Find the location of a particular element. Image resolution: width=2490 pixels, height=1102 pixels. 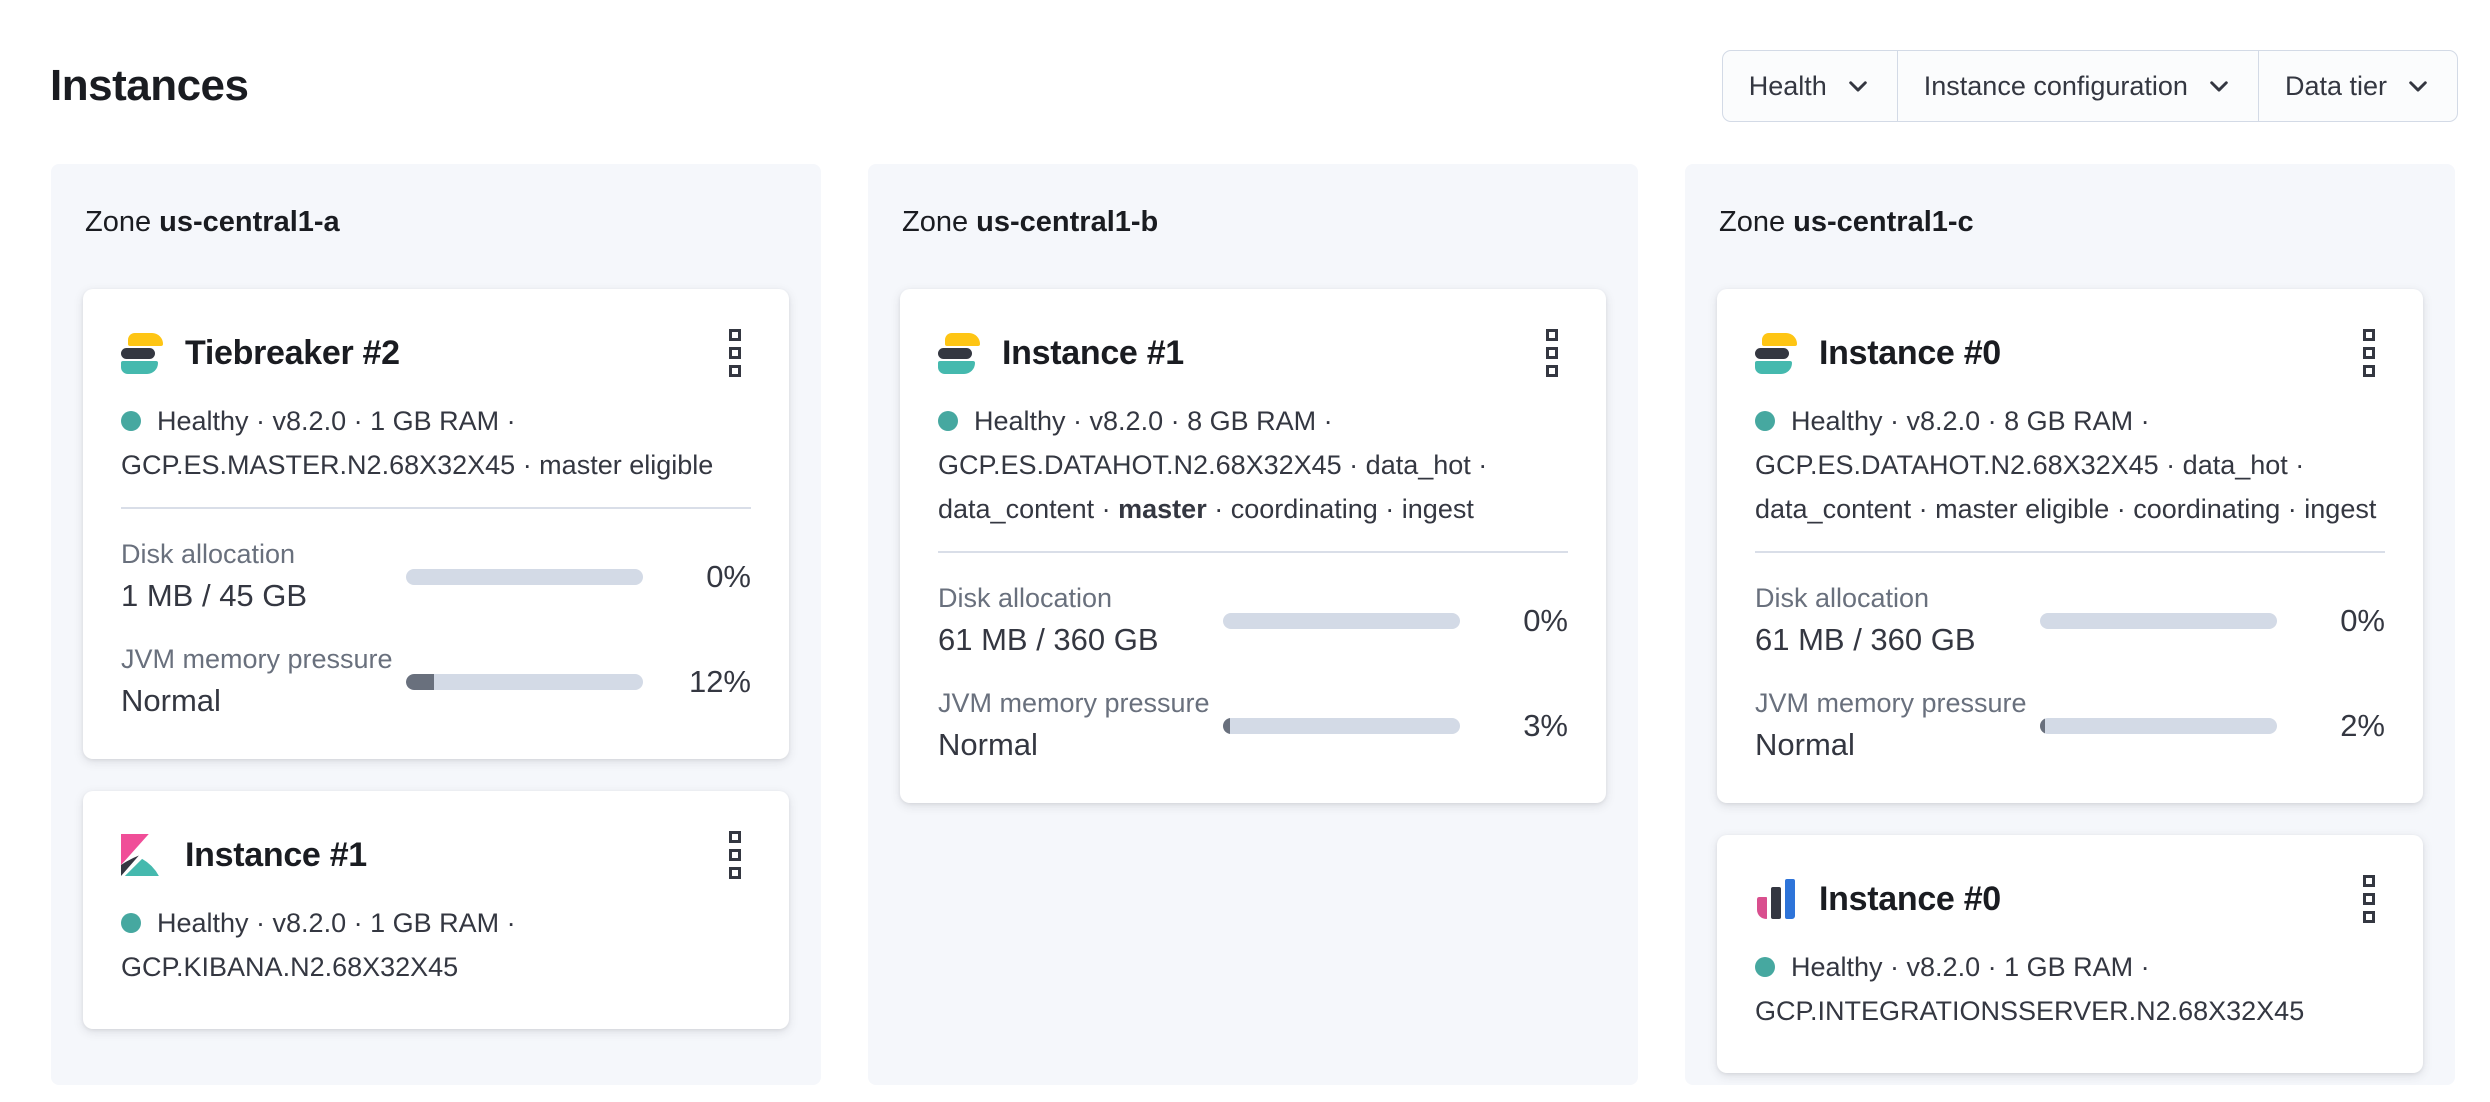

instance-title: Instance #1 is located at coordinates (276, 854).